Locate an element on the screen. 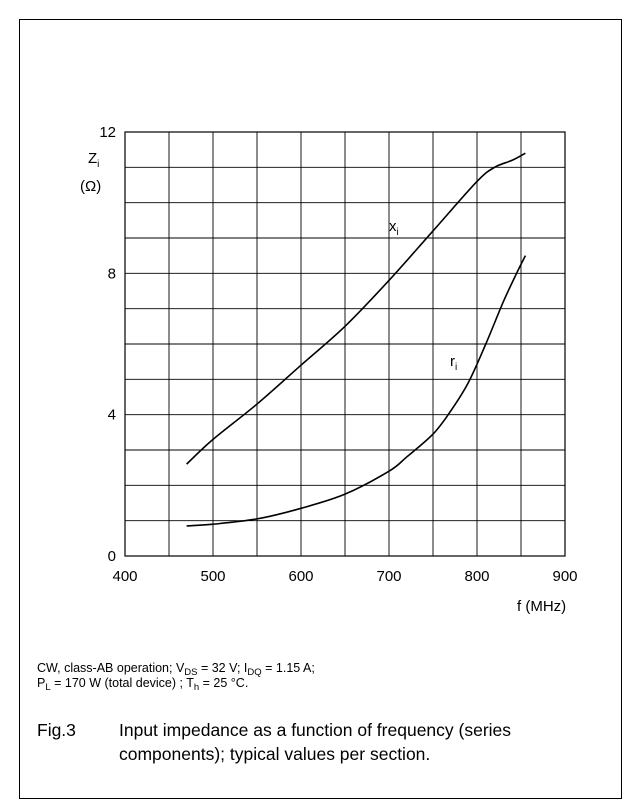 This screenshot has height=812, width=642. y-tick-label: 8 is located at coordinates (112, 273).